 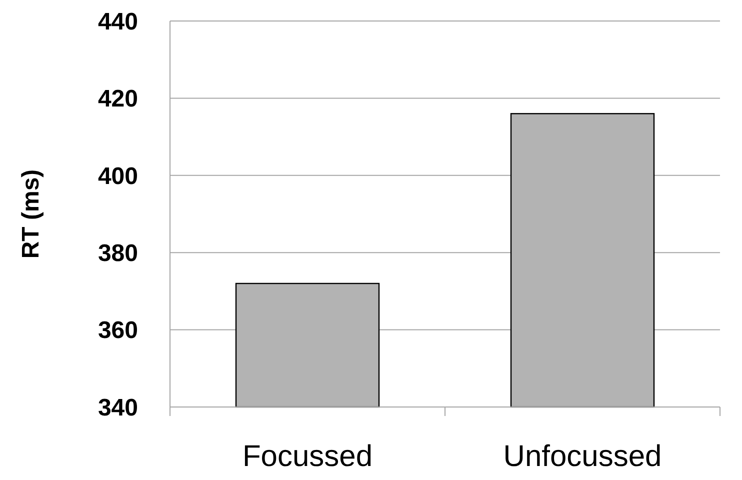 What do you see at coordinates (118, 22) in the screenshot?
I see `y-tick-label: 440` at bounding box center [118, 22].